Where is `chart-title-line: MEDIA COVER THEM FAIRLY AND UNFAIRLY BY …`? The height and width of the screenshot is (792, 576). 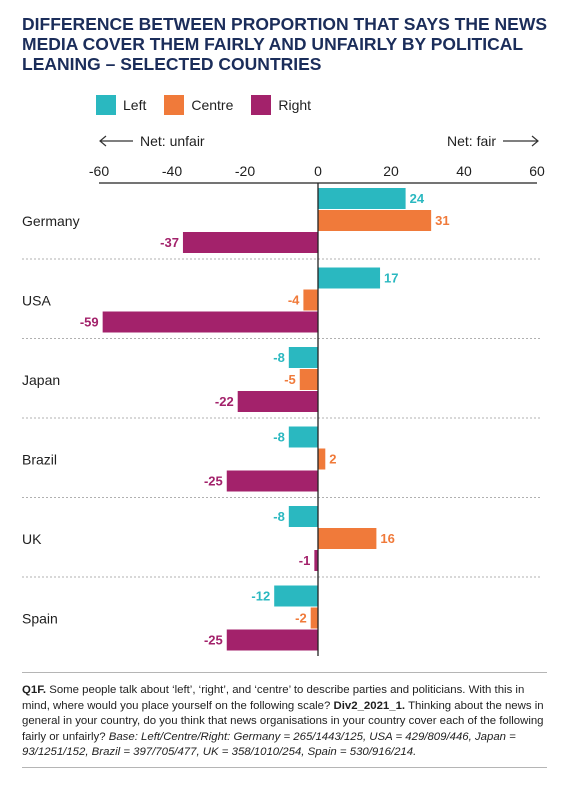
chart-title-line: MEDIA COVER THEM FAIRLY AND UNFAIRLY BY … is located at coordinates (273, 44).